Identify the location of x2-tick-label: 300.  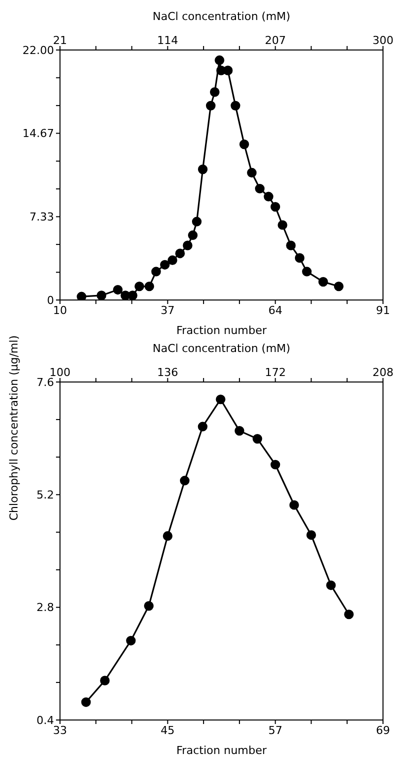
(383, 40).